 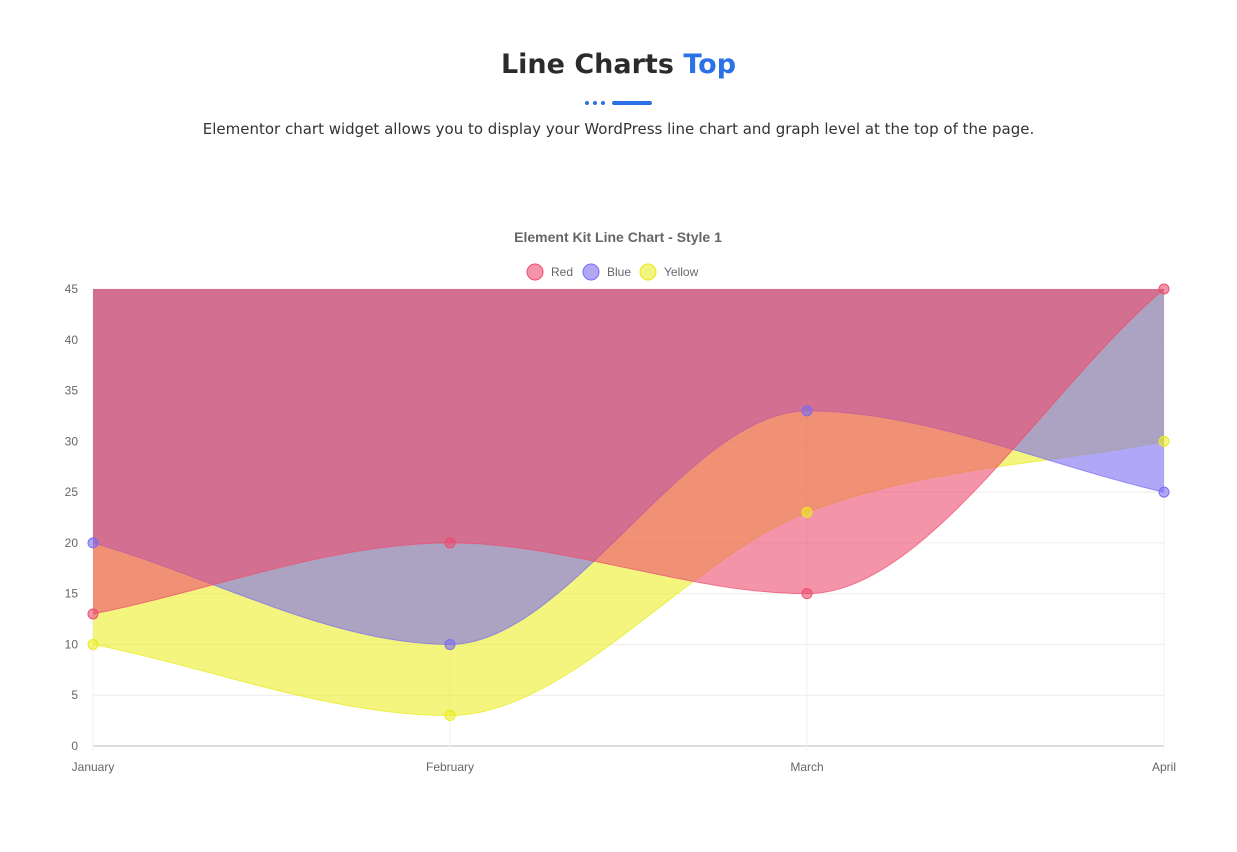 I want to click on legend-label-yellow: Yellow, so click(x=681, y=272).